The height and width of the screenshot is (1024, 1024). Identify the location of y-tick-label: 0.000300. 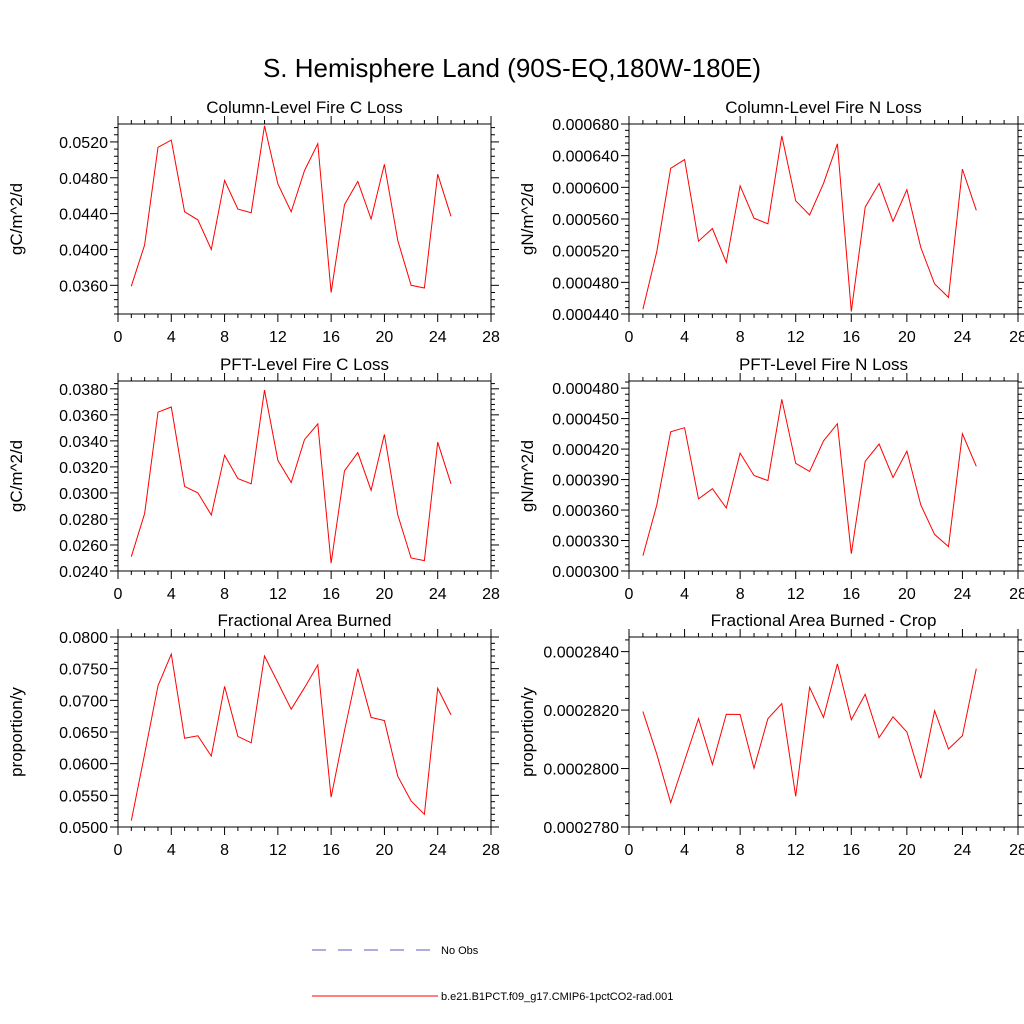
(585, 572).